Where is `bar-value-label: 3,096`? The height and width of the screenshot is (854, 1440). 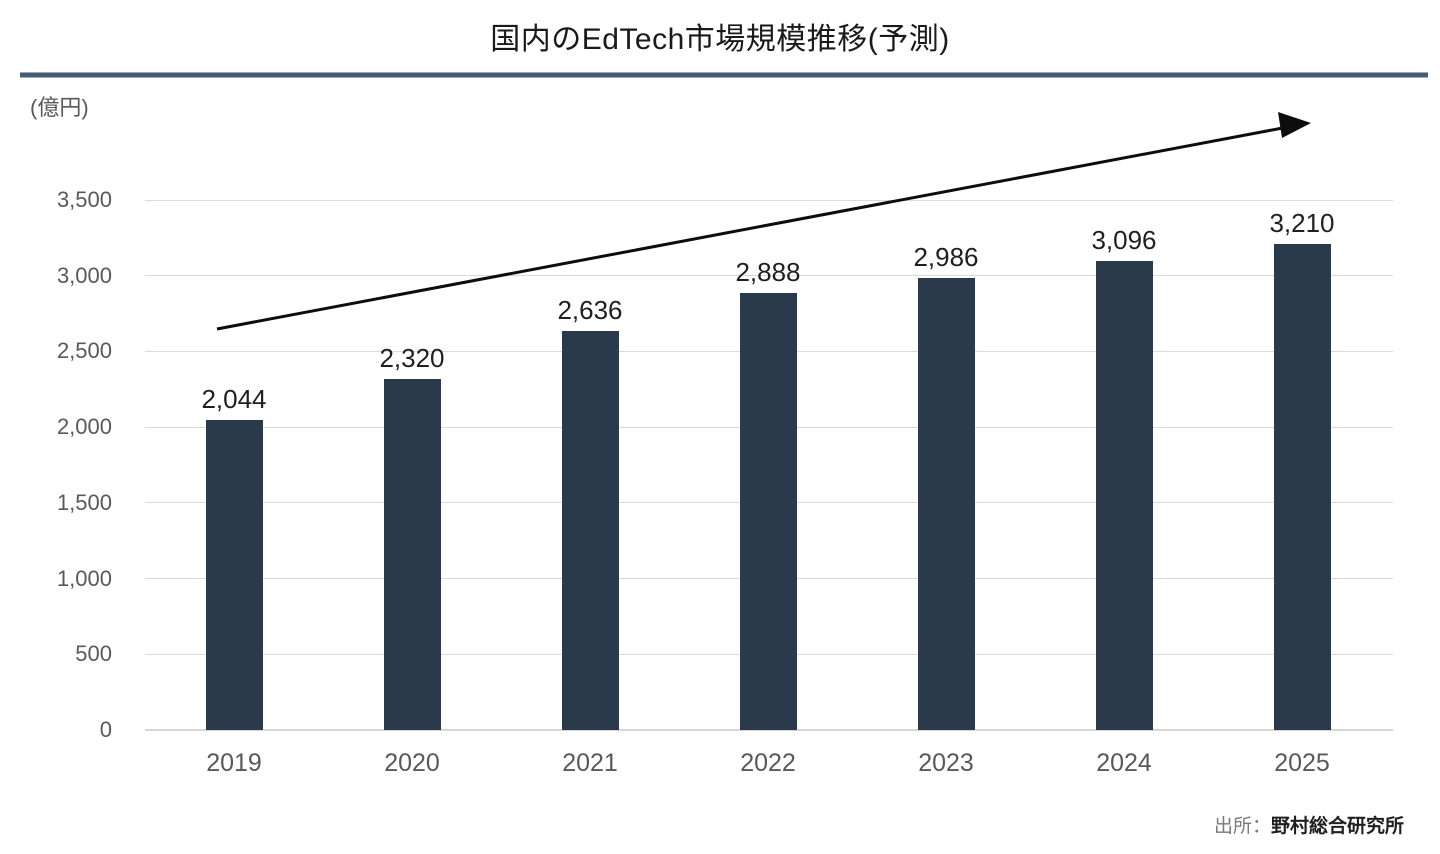
bar-value-label: 3,096 is located at coordinates (1124, 240).